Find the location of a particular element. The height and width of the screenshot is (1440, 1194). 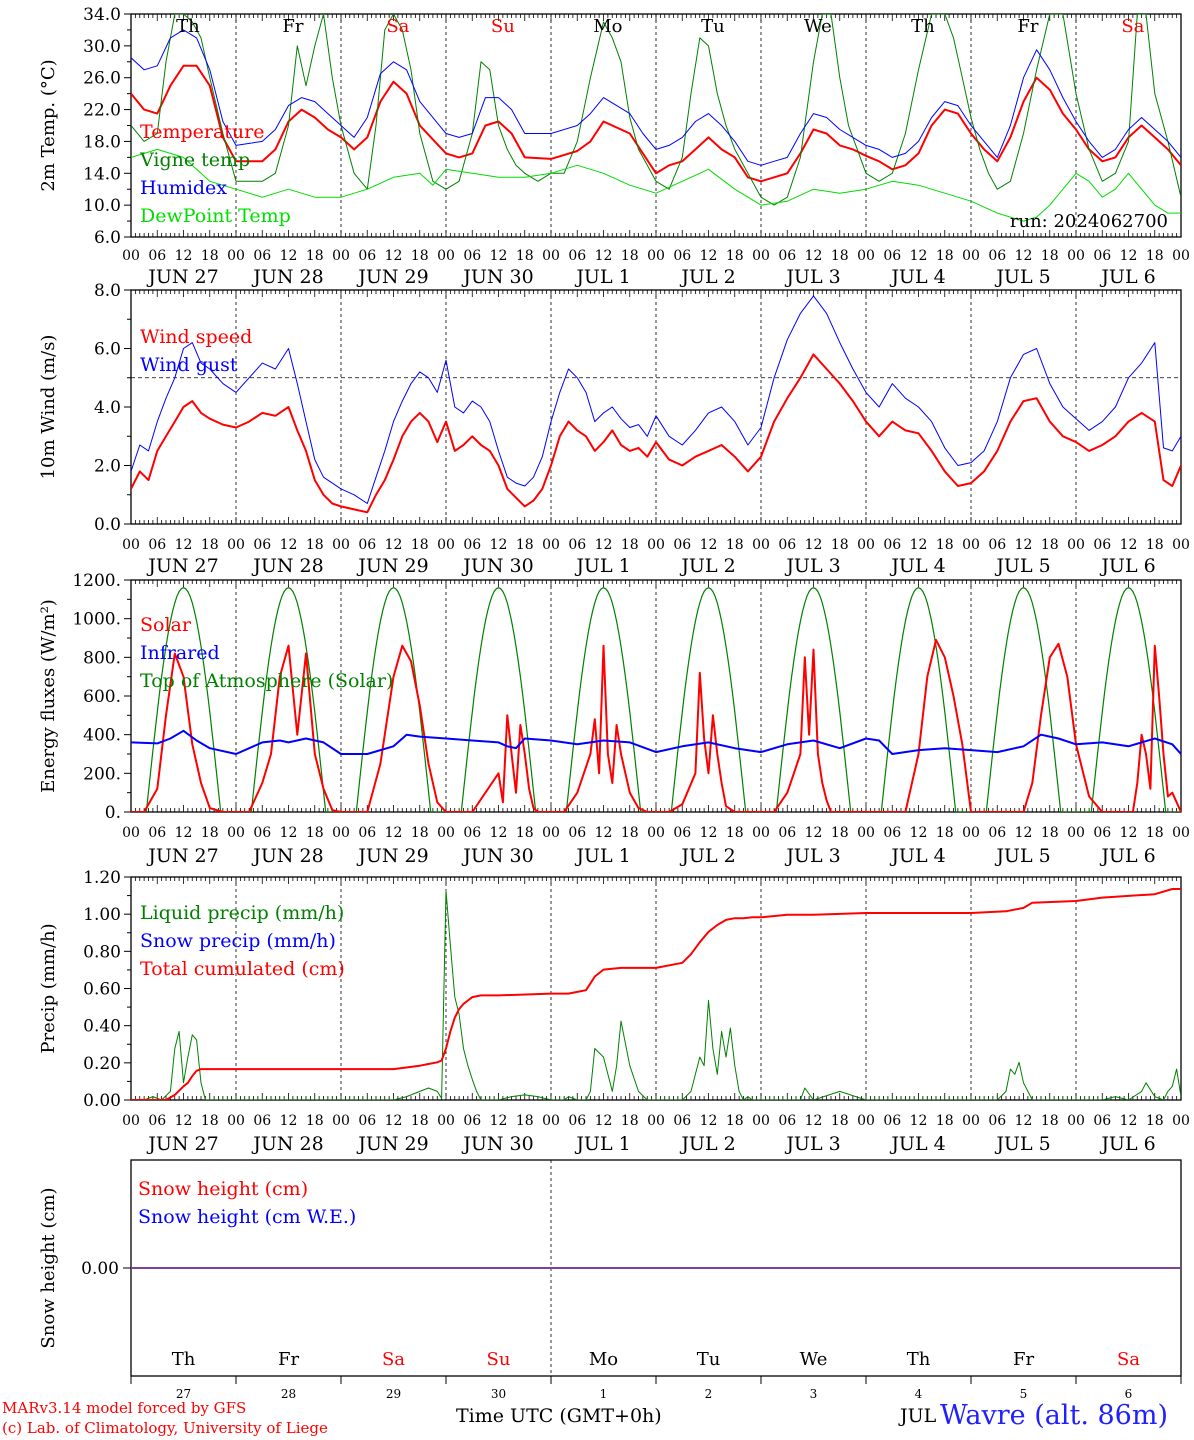

day-number-label: 30 is located at coordinates (498, 1394).